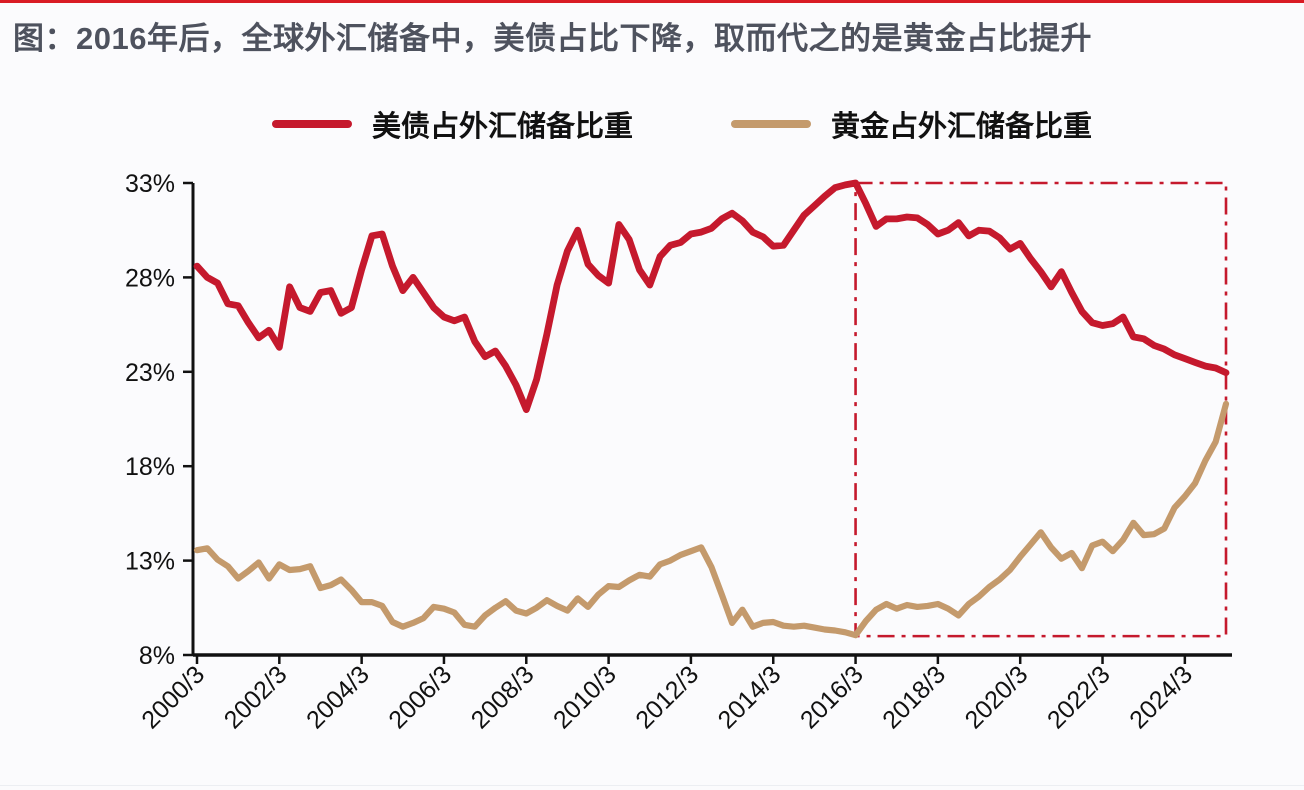 The height and width of the screenshot is (790, 1304). What do you see at coordinates (832, 697) in the screenshot?
I see `x-tick-label: 2016/3` at bounding box center [832, 697].